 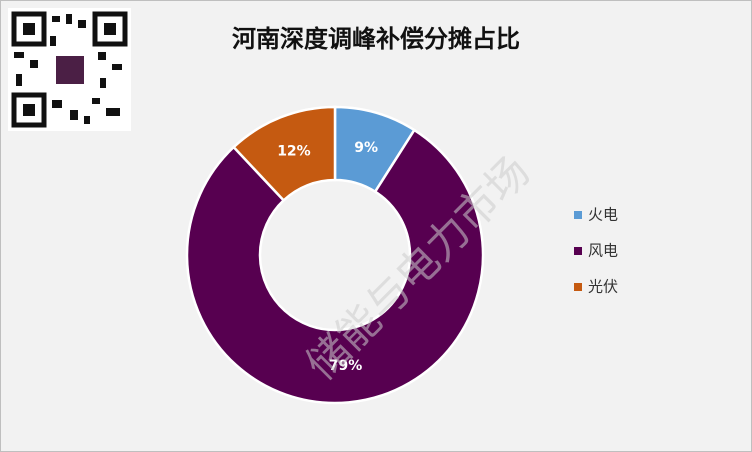 I want to click on qr-code, so click(x=69, y=69).